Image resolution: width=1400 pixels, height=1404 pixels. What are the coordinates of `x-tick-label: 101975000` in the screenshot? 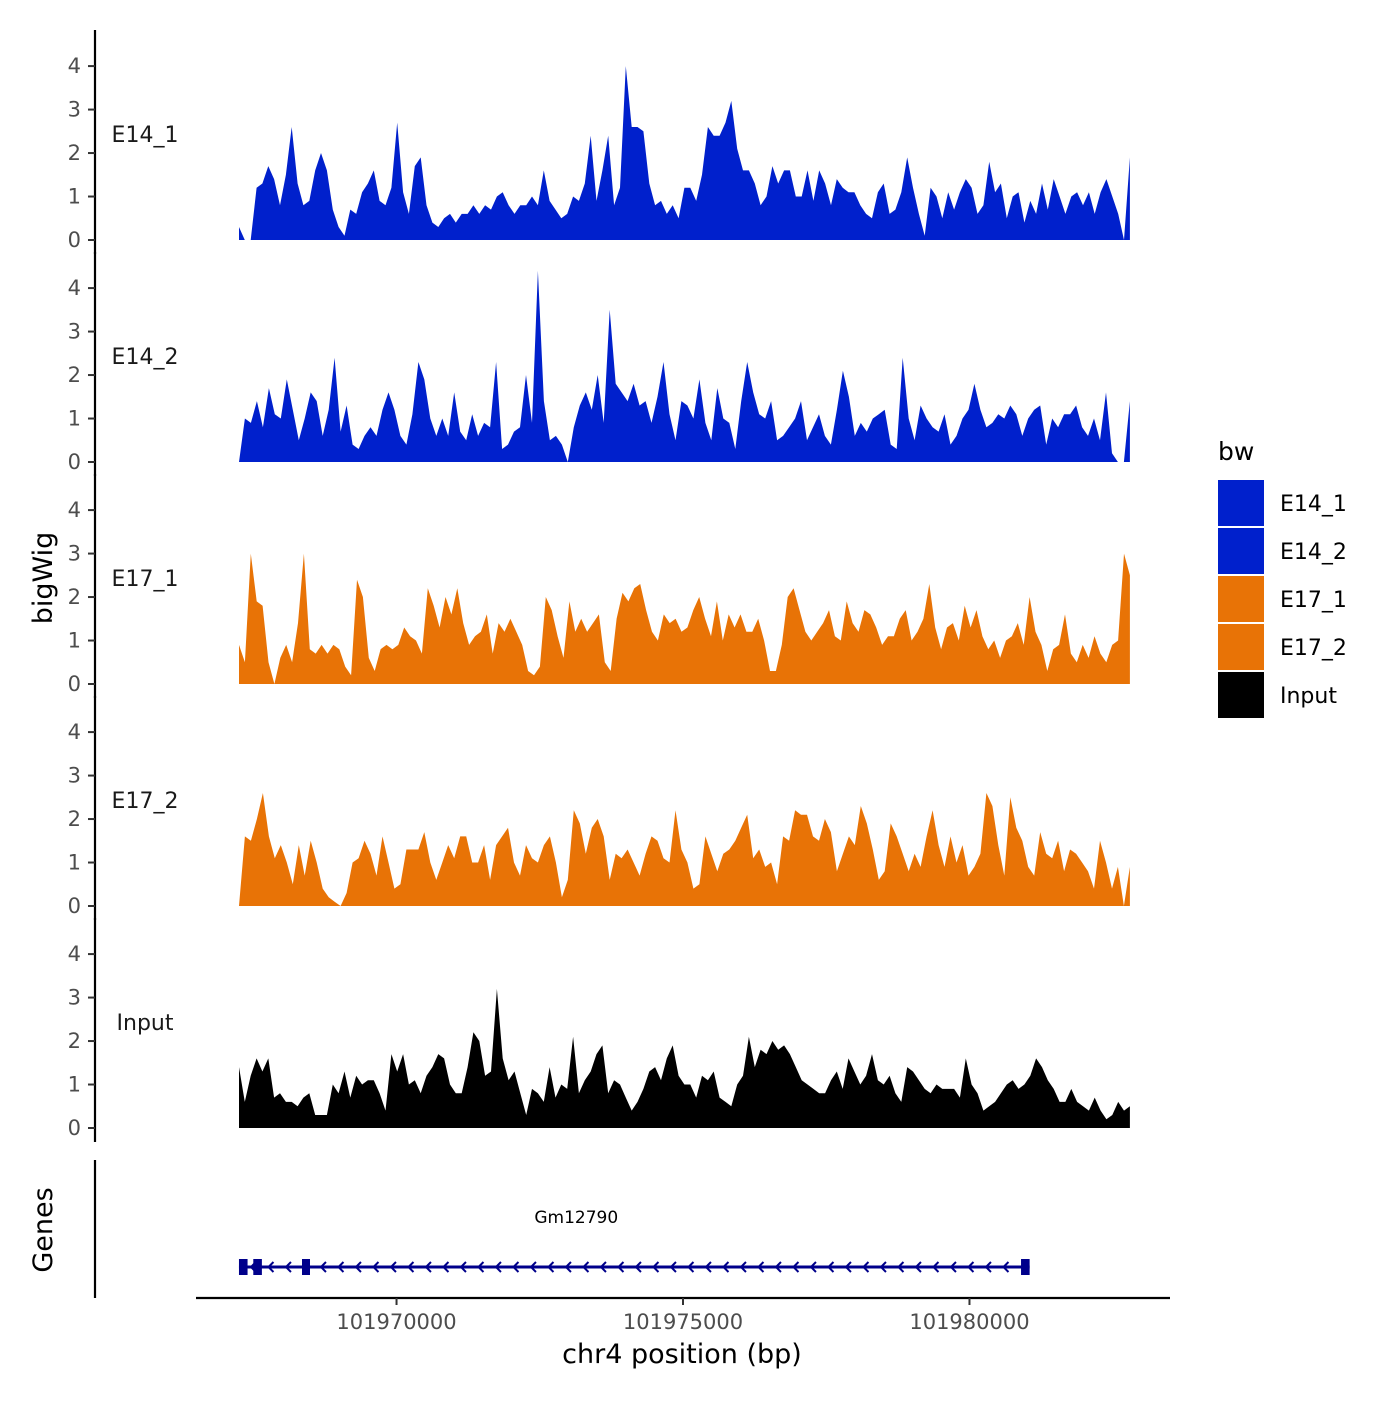 It's located at (683, 1322).